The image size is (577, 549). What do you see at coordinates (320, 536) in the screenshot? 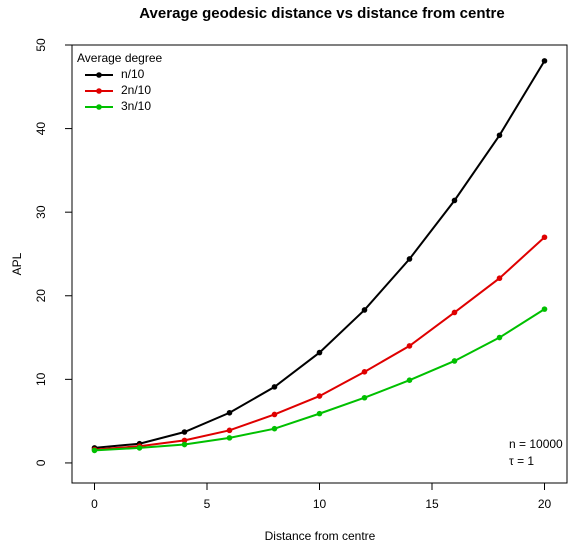
I see `x-axis-label: Distance from centre` at bounding box center [320, 536].